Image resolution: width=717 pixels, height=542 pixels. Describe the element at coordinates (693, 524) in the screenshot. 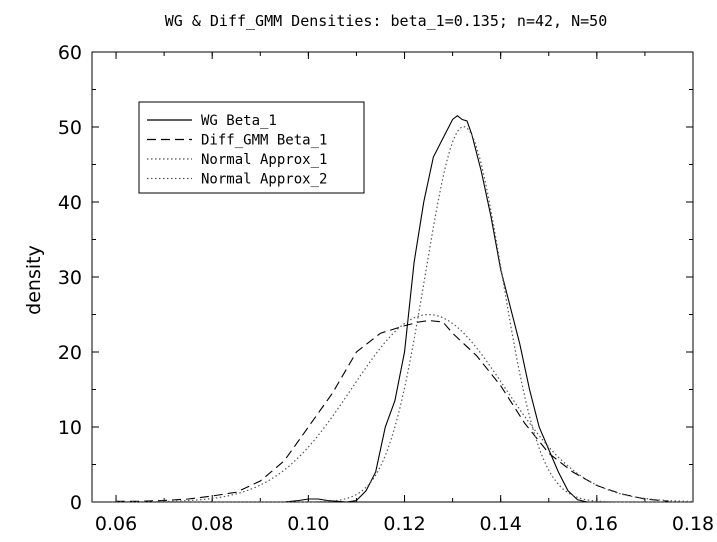

I see `x-tick-label: 0.18` at that location.